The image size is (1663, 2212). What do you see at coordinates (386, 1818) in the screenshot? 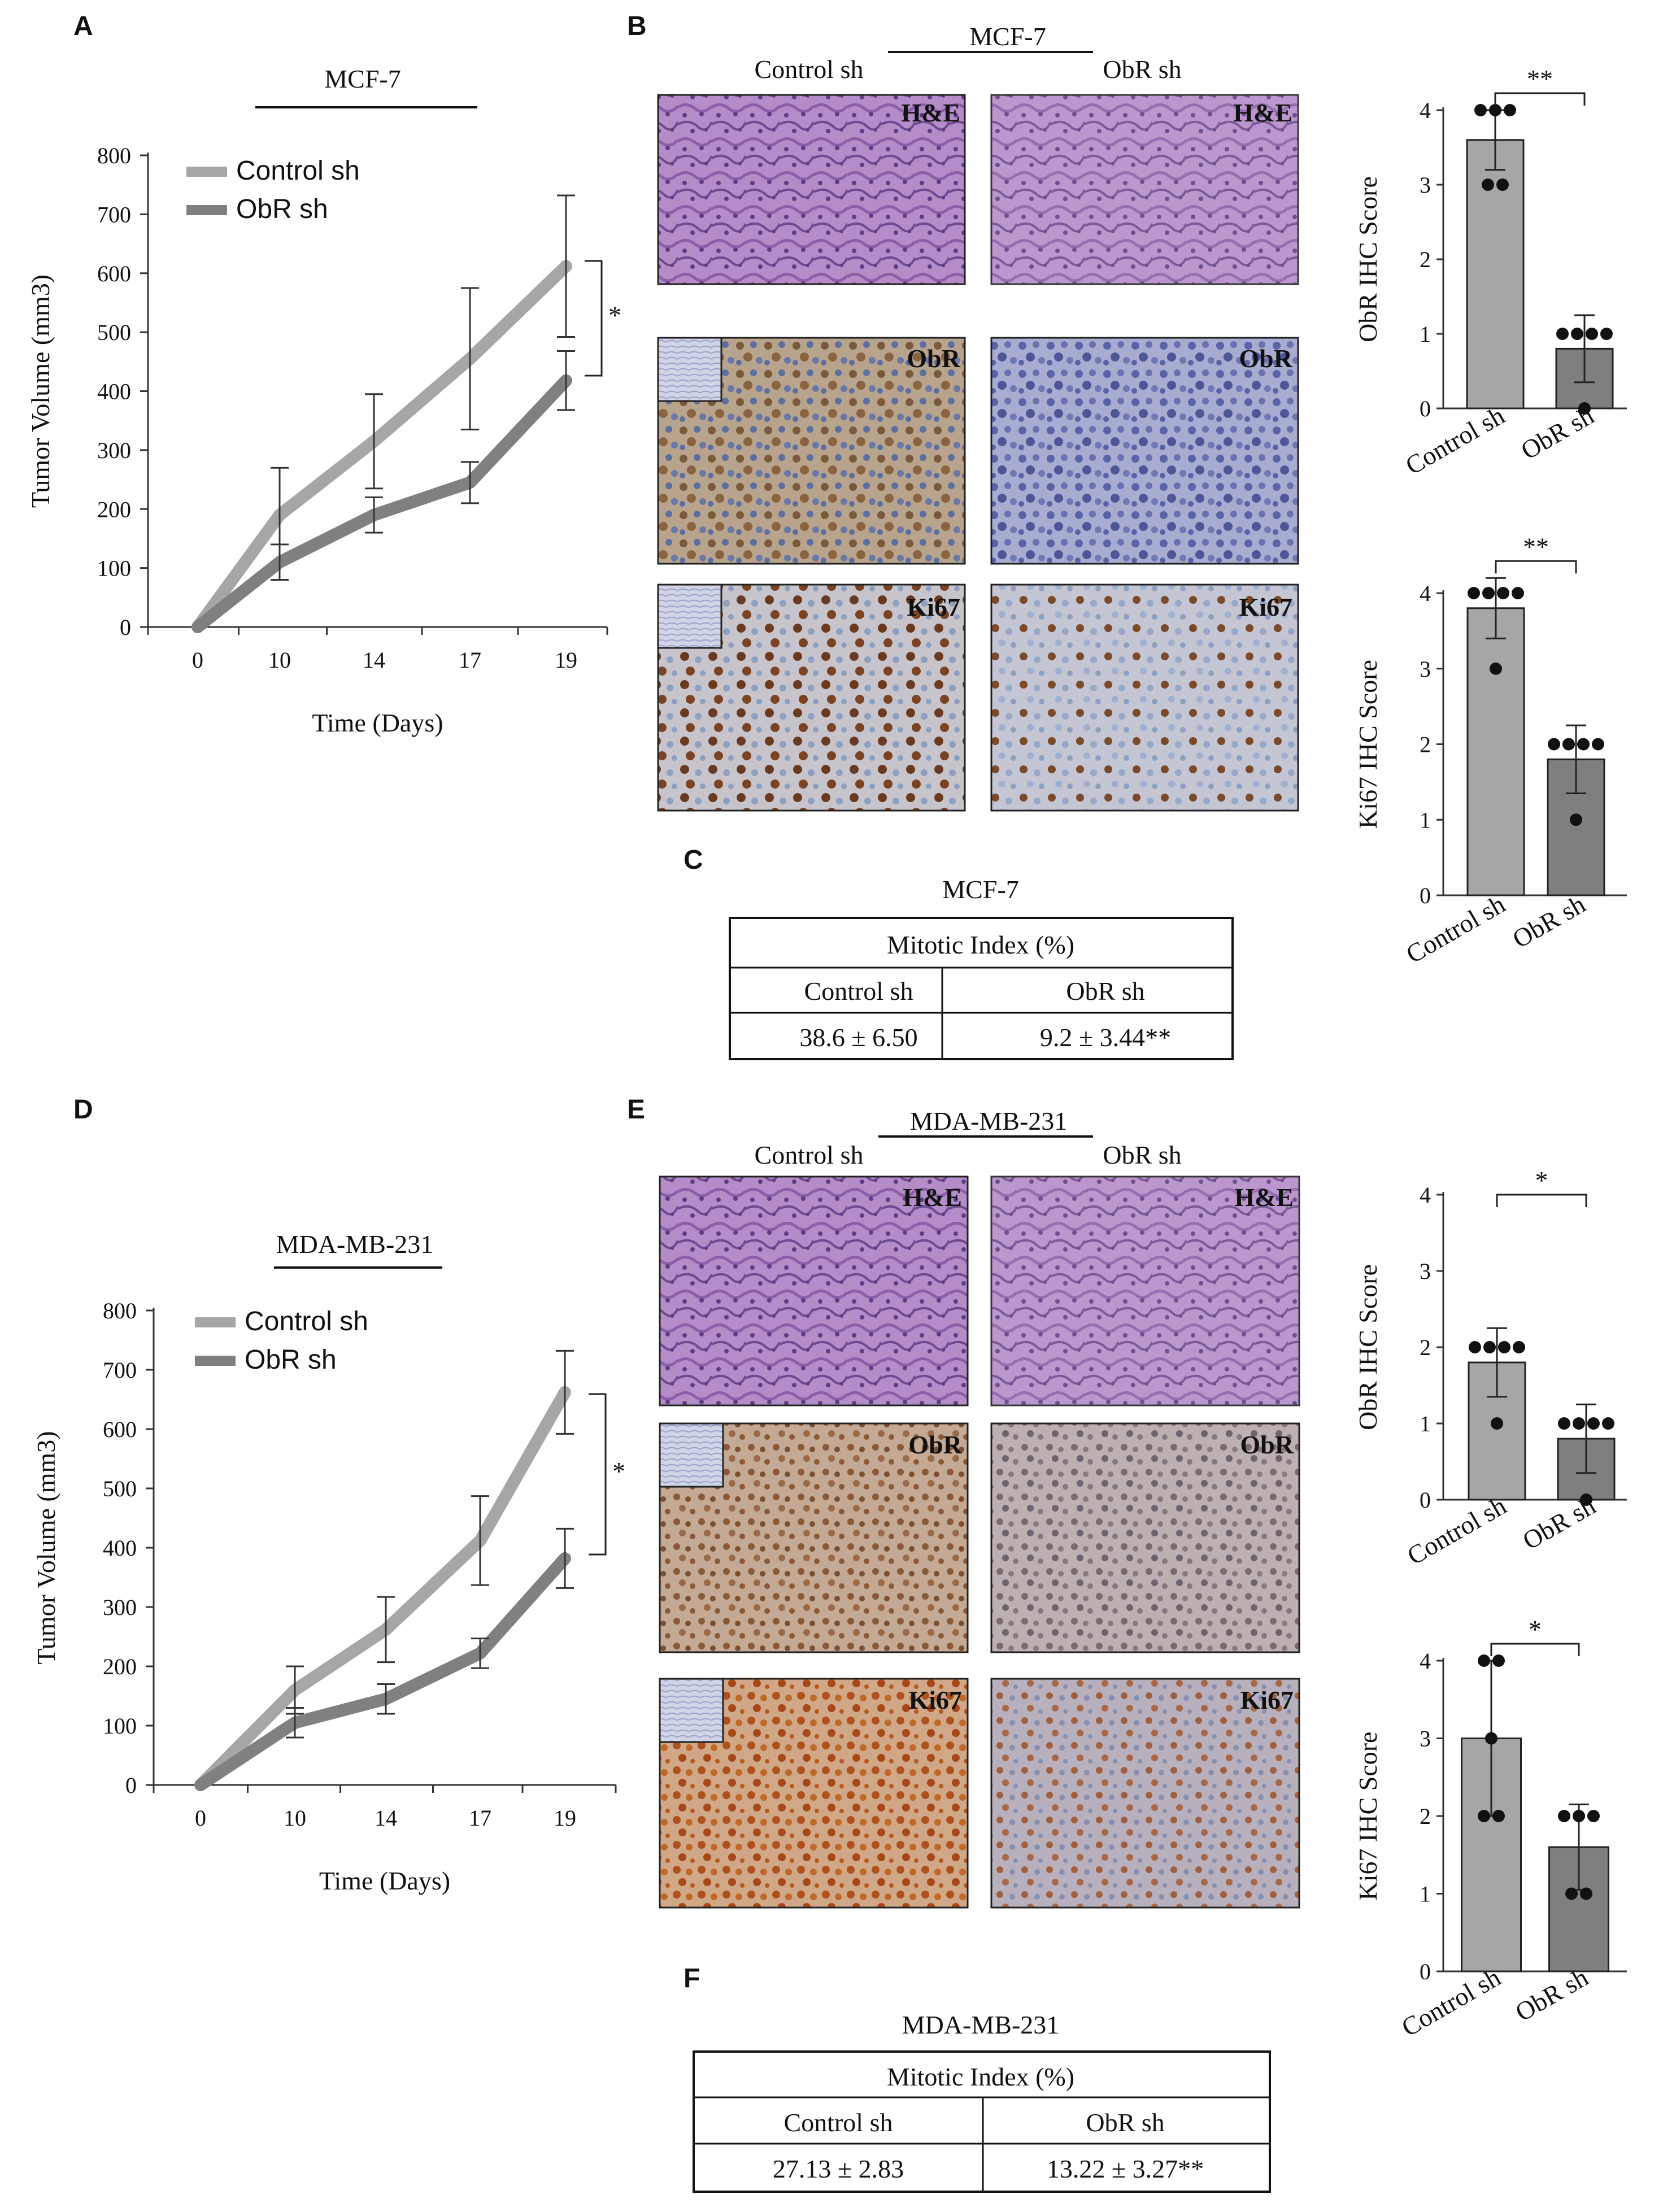
I see `x-tick-label: 14` at bounding box center [386, 1818].